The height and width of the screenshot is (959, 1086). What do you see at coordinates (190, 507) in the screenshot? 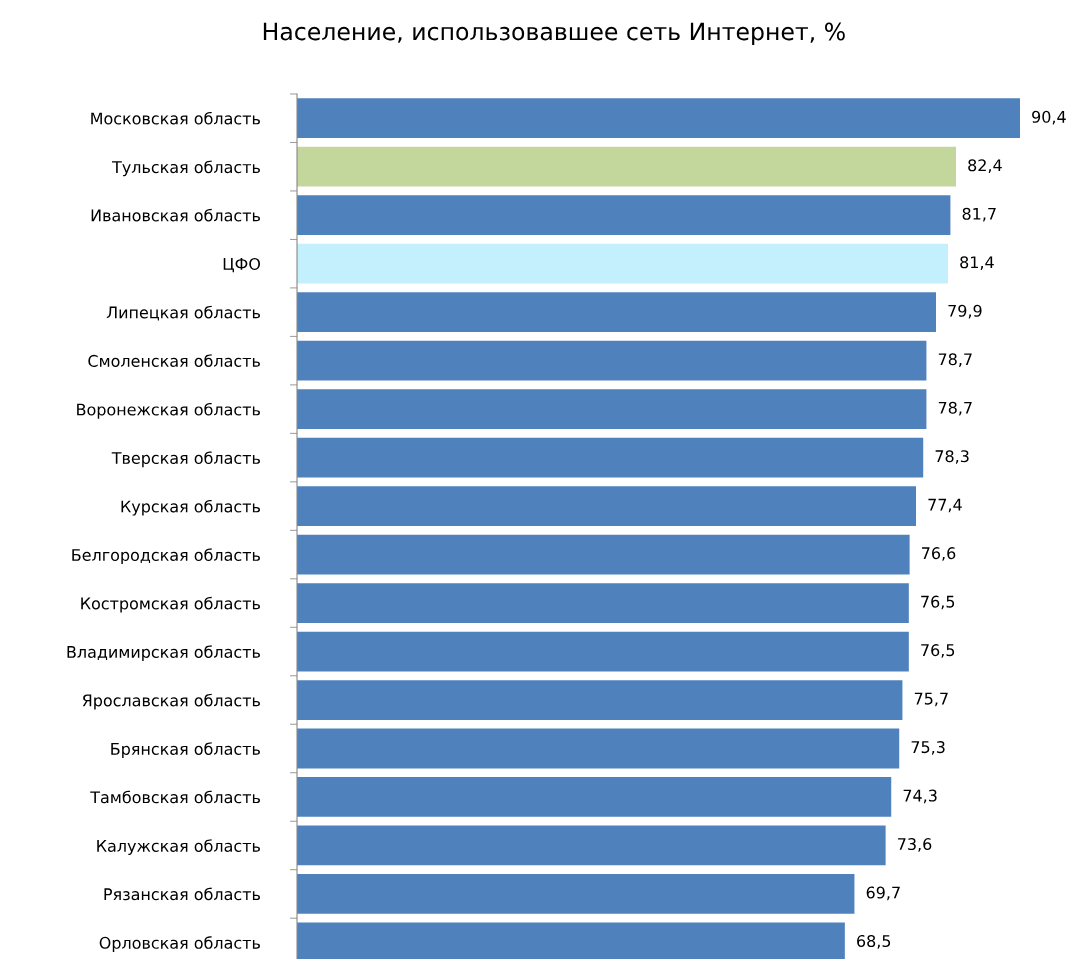
I see `y-tick-label: Курская область` at bounding box center [190, 507].